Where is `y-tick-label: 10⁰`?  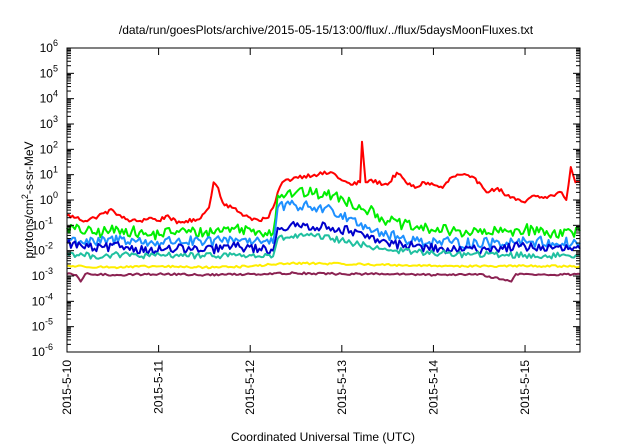
y-tick-label: 10⁰ is located at coordinates (49, 198).